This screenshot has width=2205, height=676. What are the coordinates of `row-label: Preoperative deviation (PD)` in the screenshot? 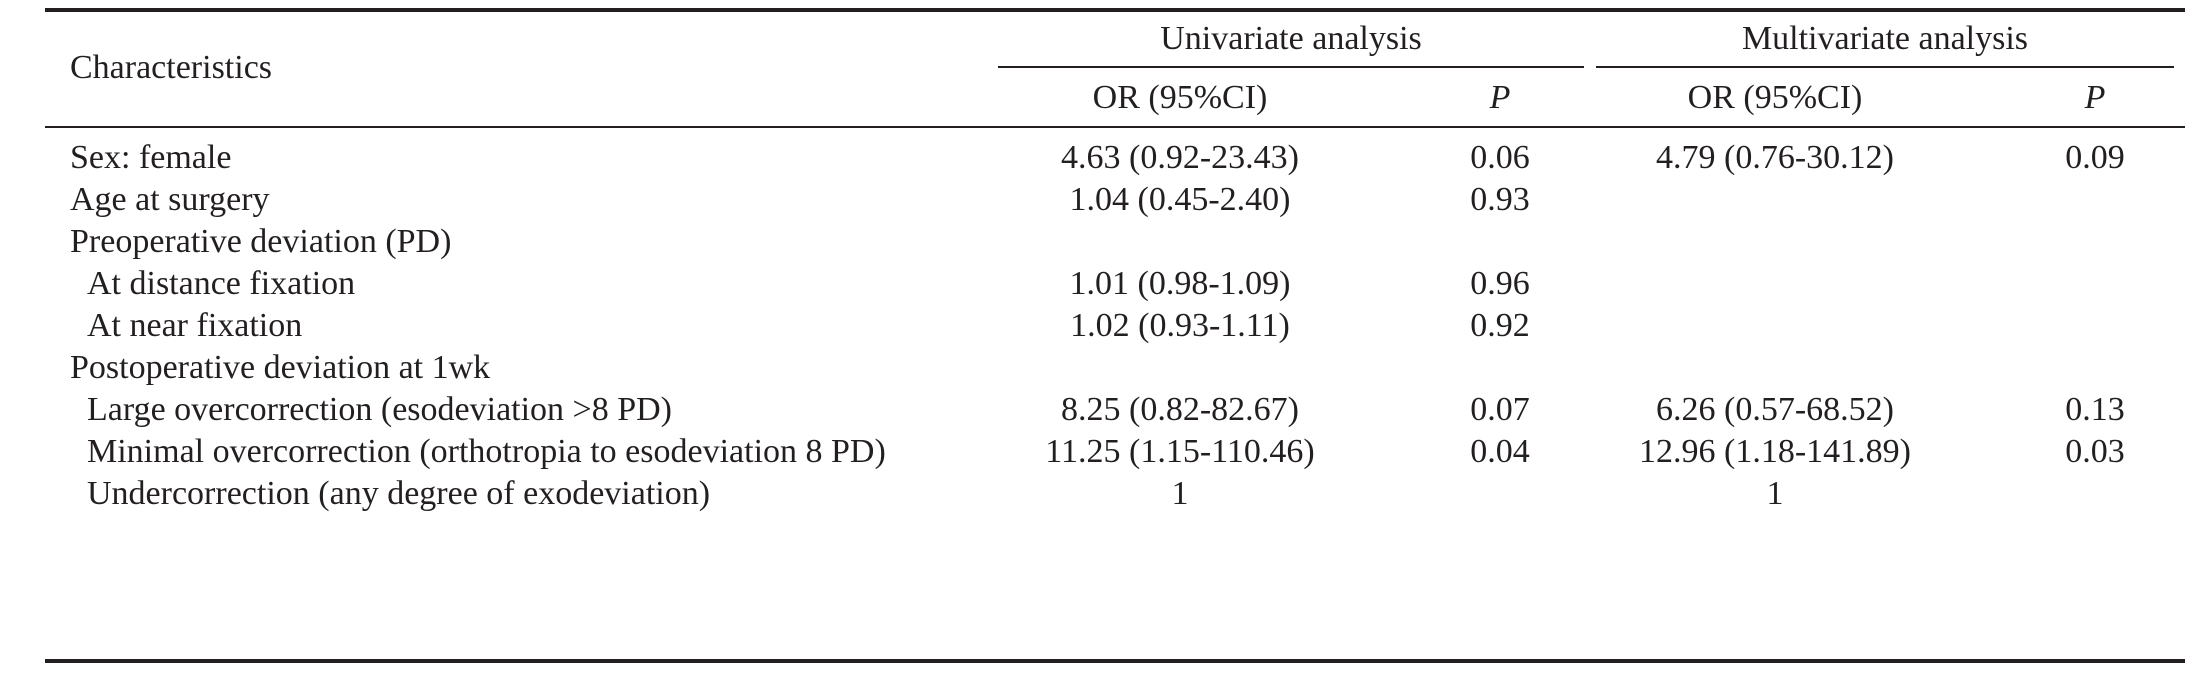 It's located at (261, 241).